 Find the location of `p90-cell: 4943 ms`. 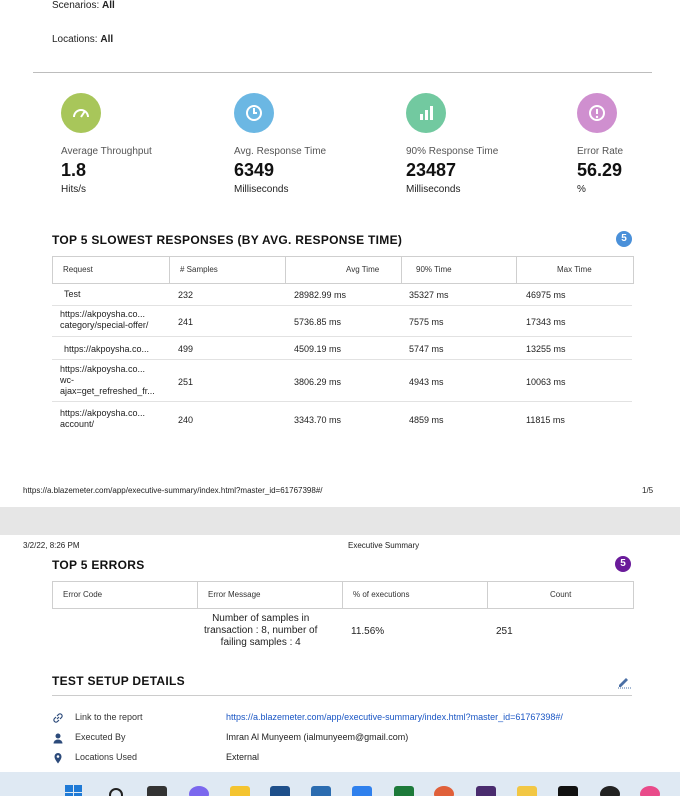

p90-cell: 4943 ms is located at coordinates (426, 382).